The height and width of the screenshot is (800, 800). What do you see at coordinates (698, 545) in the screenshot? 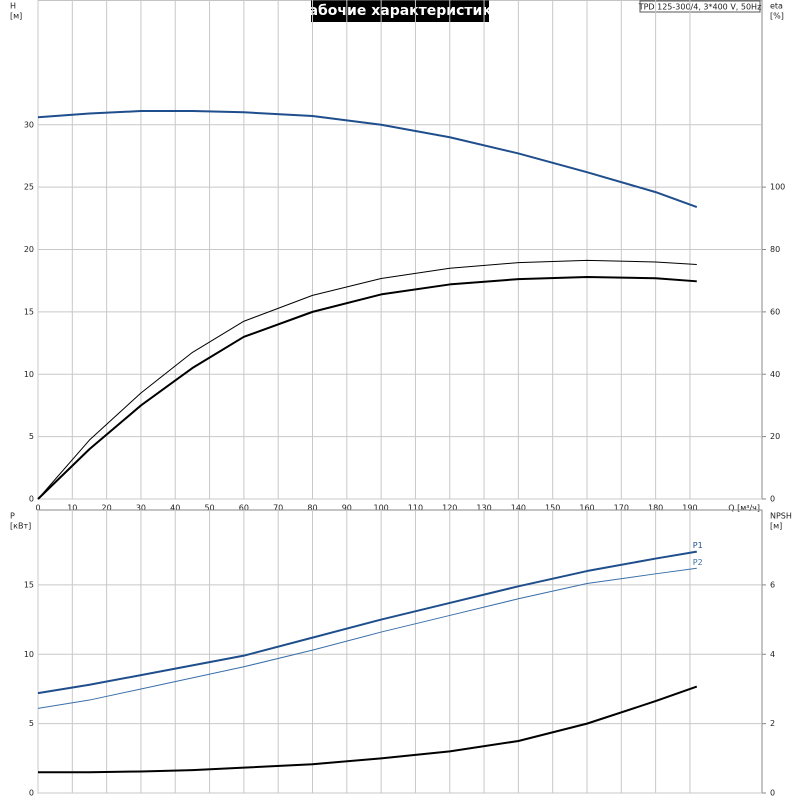
I see `series-label: P1` at bounding box center [698, 545].